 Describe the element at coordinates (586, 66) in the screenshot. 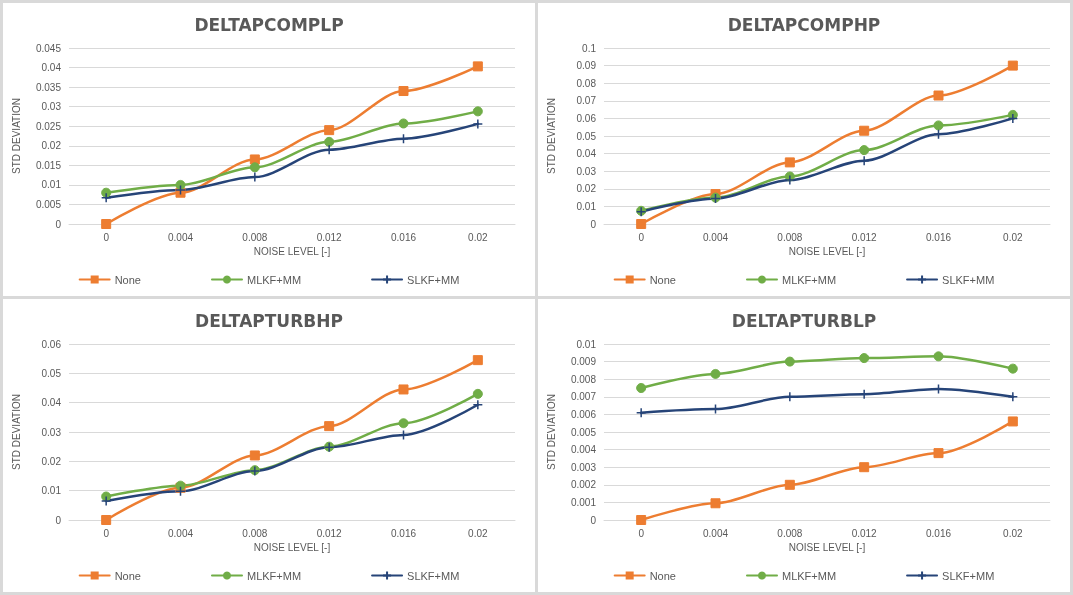

I see `y-tick-label: 0.09` at that location.